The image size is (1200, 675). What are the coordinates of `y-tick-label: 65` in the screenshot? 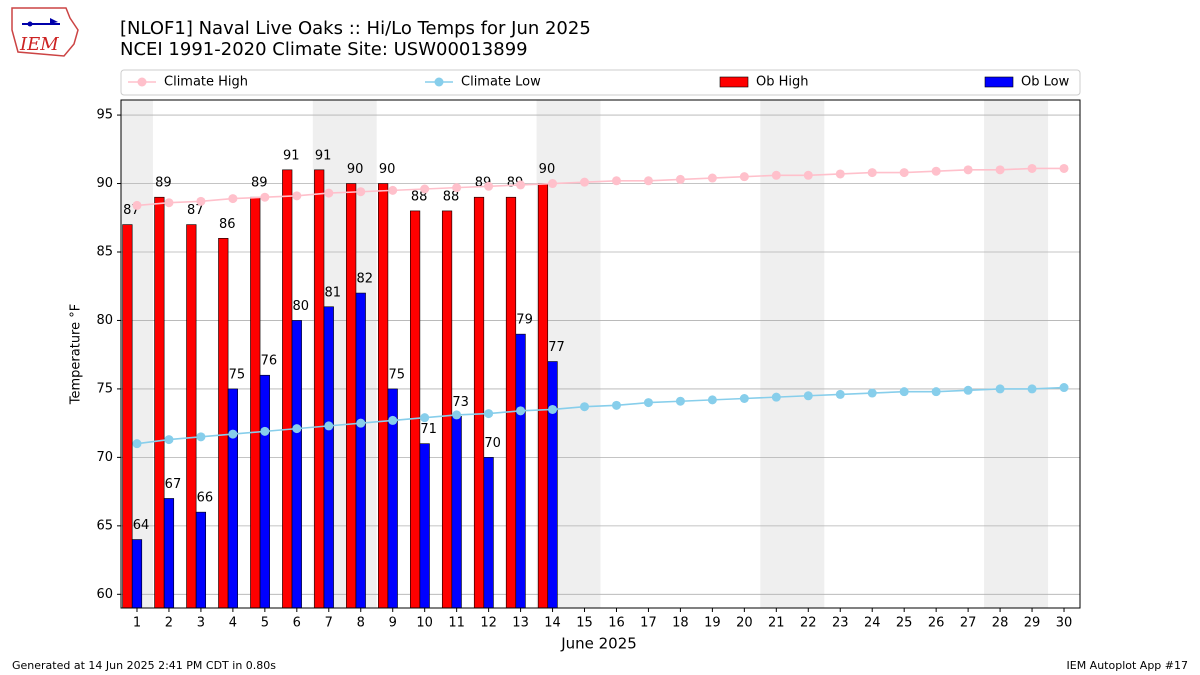 It's located at (104, 525).